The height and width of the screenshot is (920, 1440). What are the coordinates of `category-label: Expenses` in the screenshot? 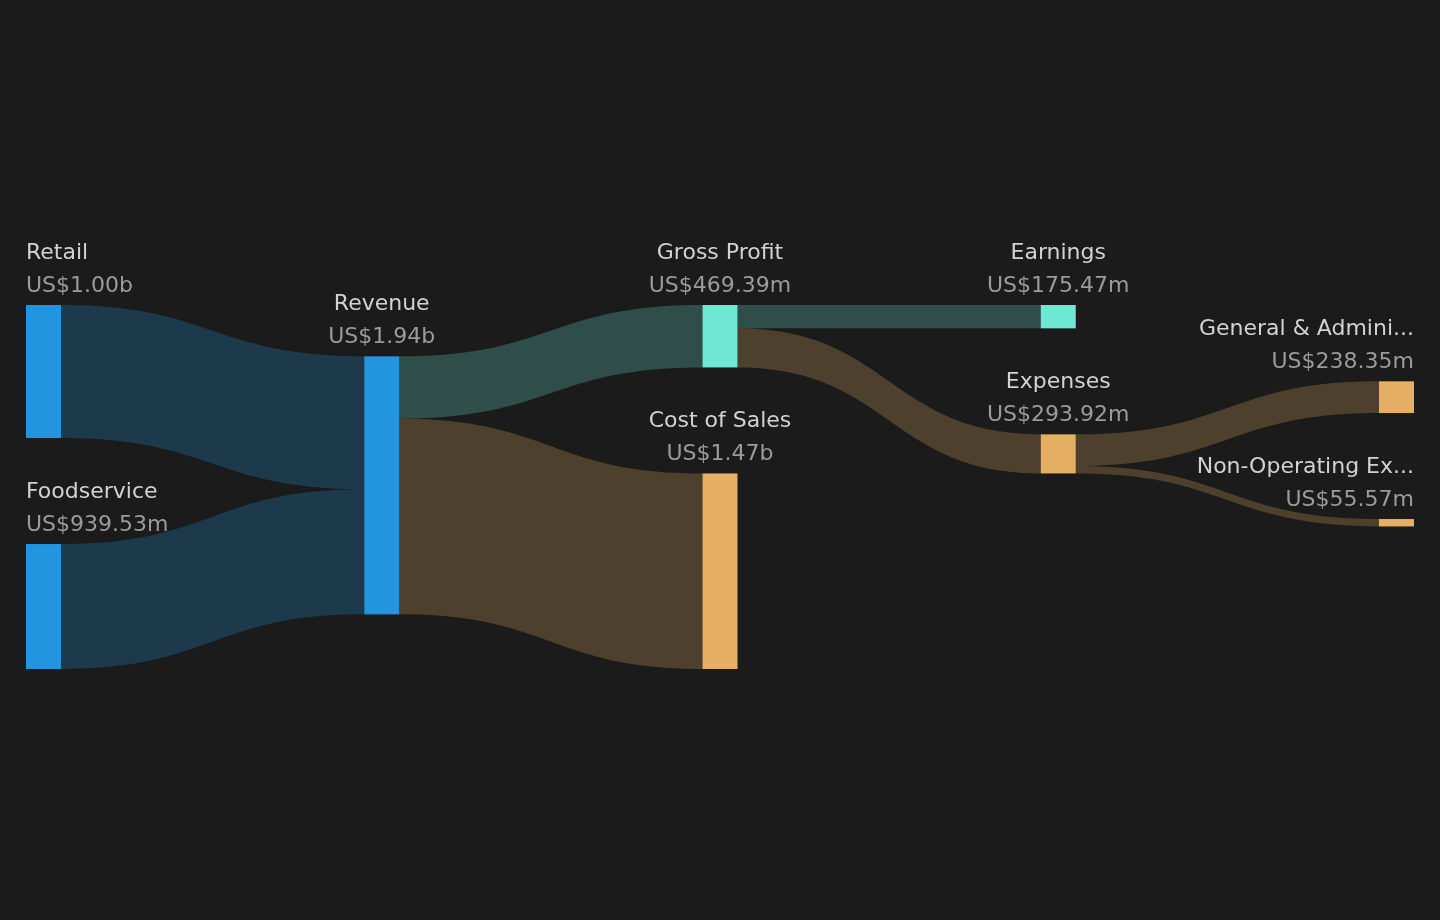 It's located at (1058, 380).